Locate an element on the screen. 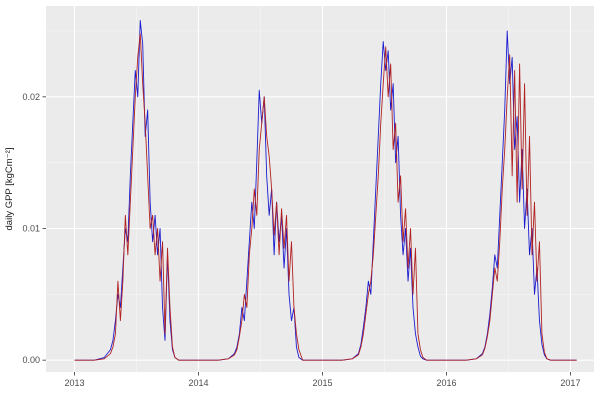 This screenshot has height=405, width=600. y-tick-label: 0.00 is located at coordinates (31, 360).